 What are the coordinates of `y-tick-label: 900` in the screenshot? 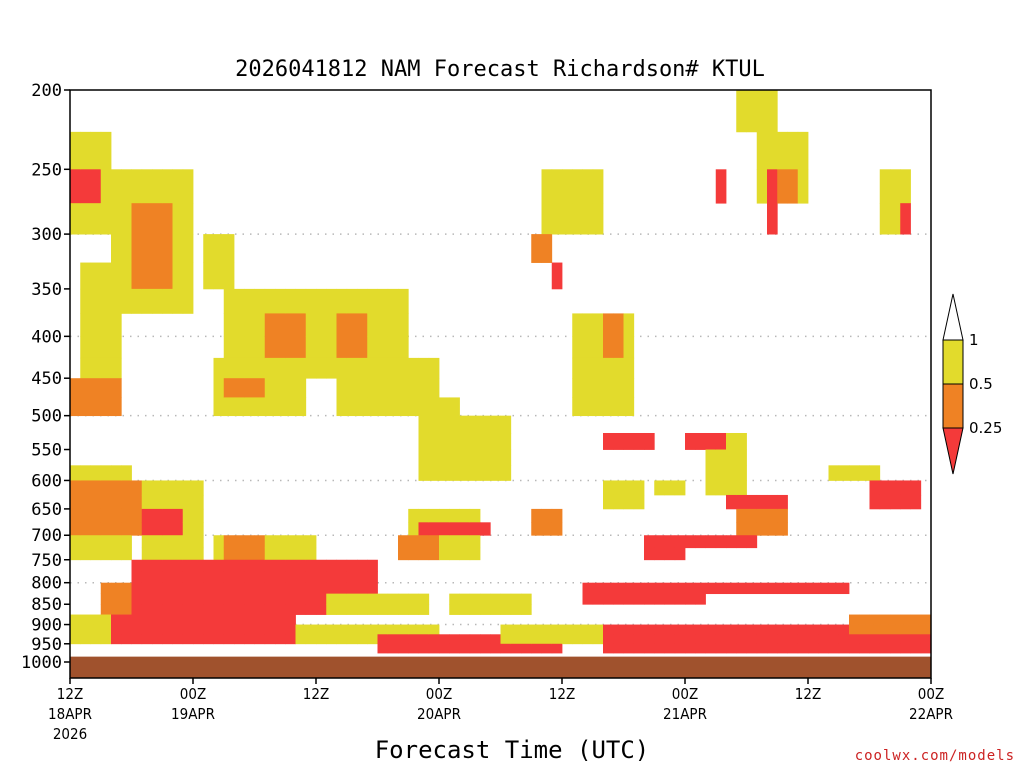 It's located at (46, 626).